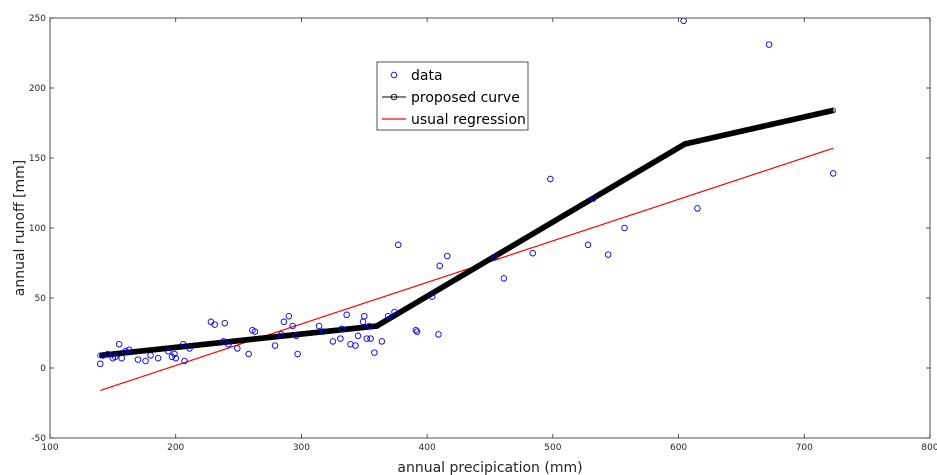  I want to click on y-tick-label: 200, so click(37, 89).